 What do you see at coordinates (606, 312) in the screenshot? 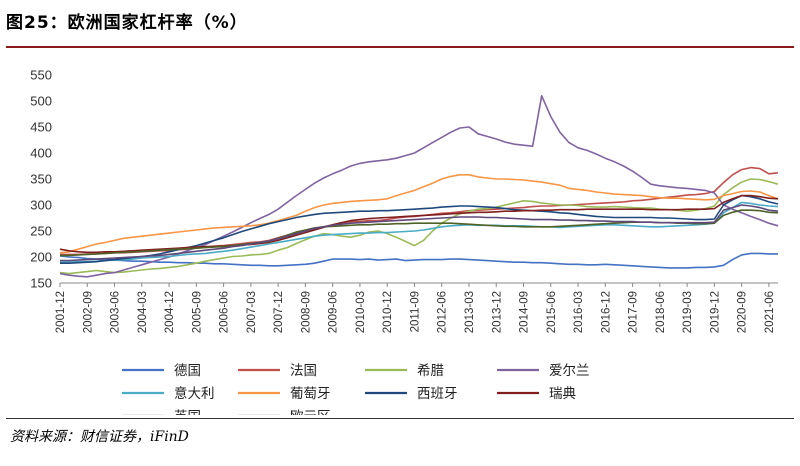
I see `x-tick-label: 2016-12` at bounding box center [606, 312].